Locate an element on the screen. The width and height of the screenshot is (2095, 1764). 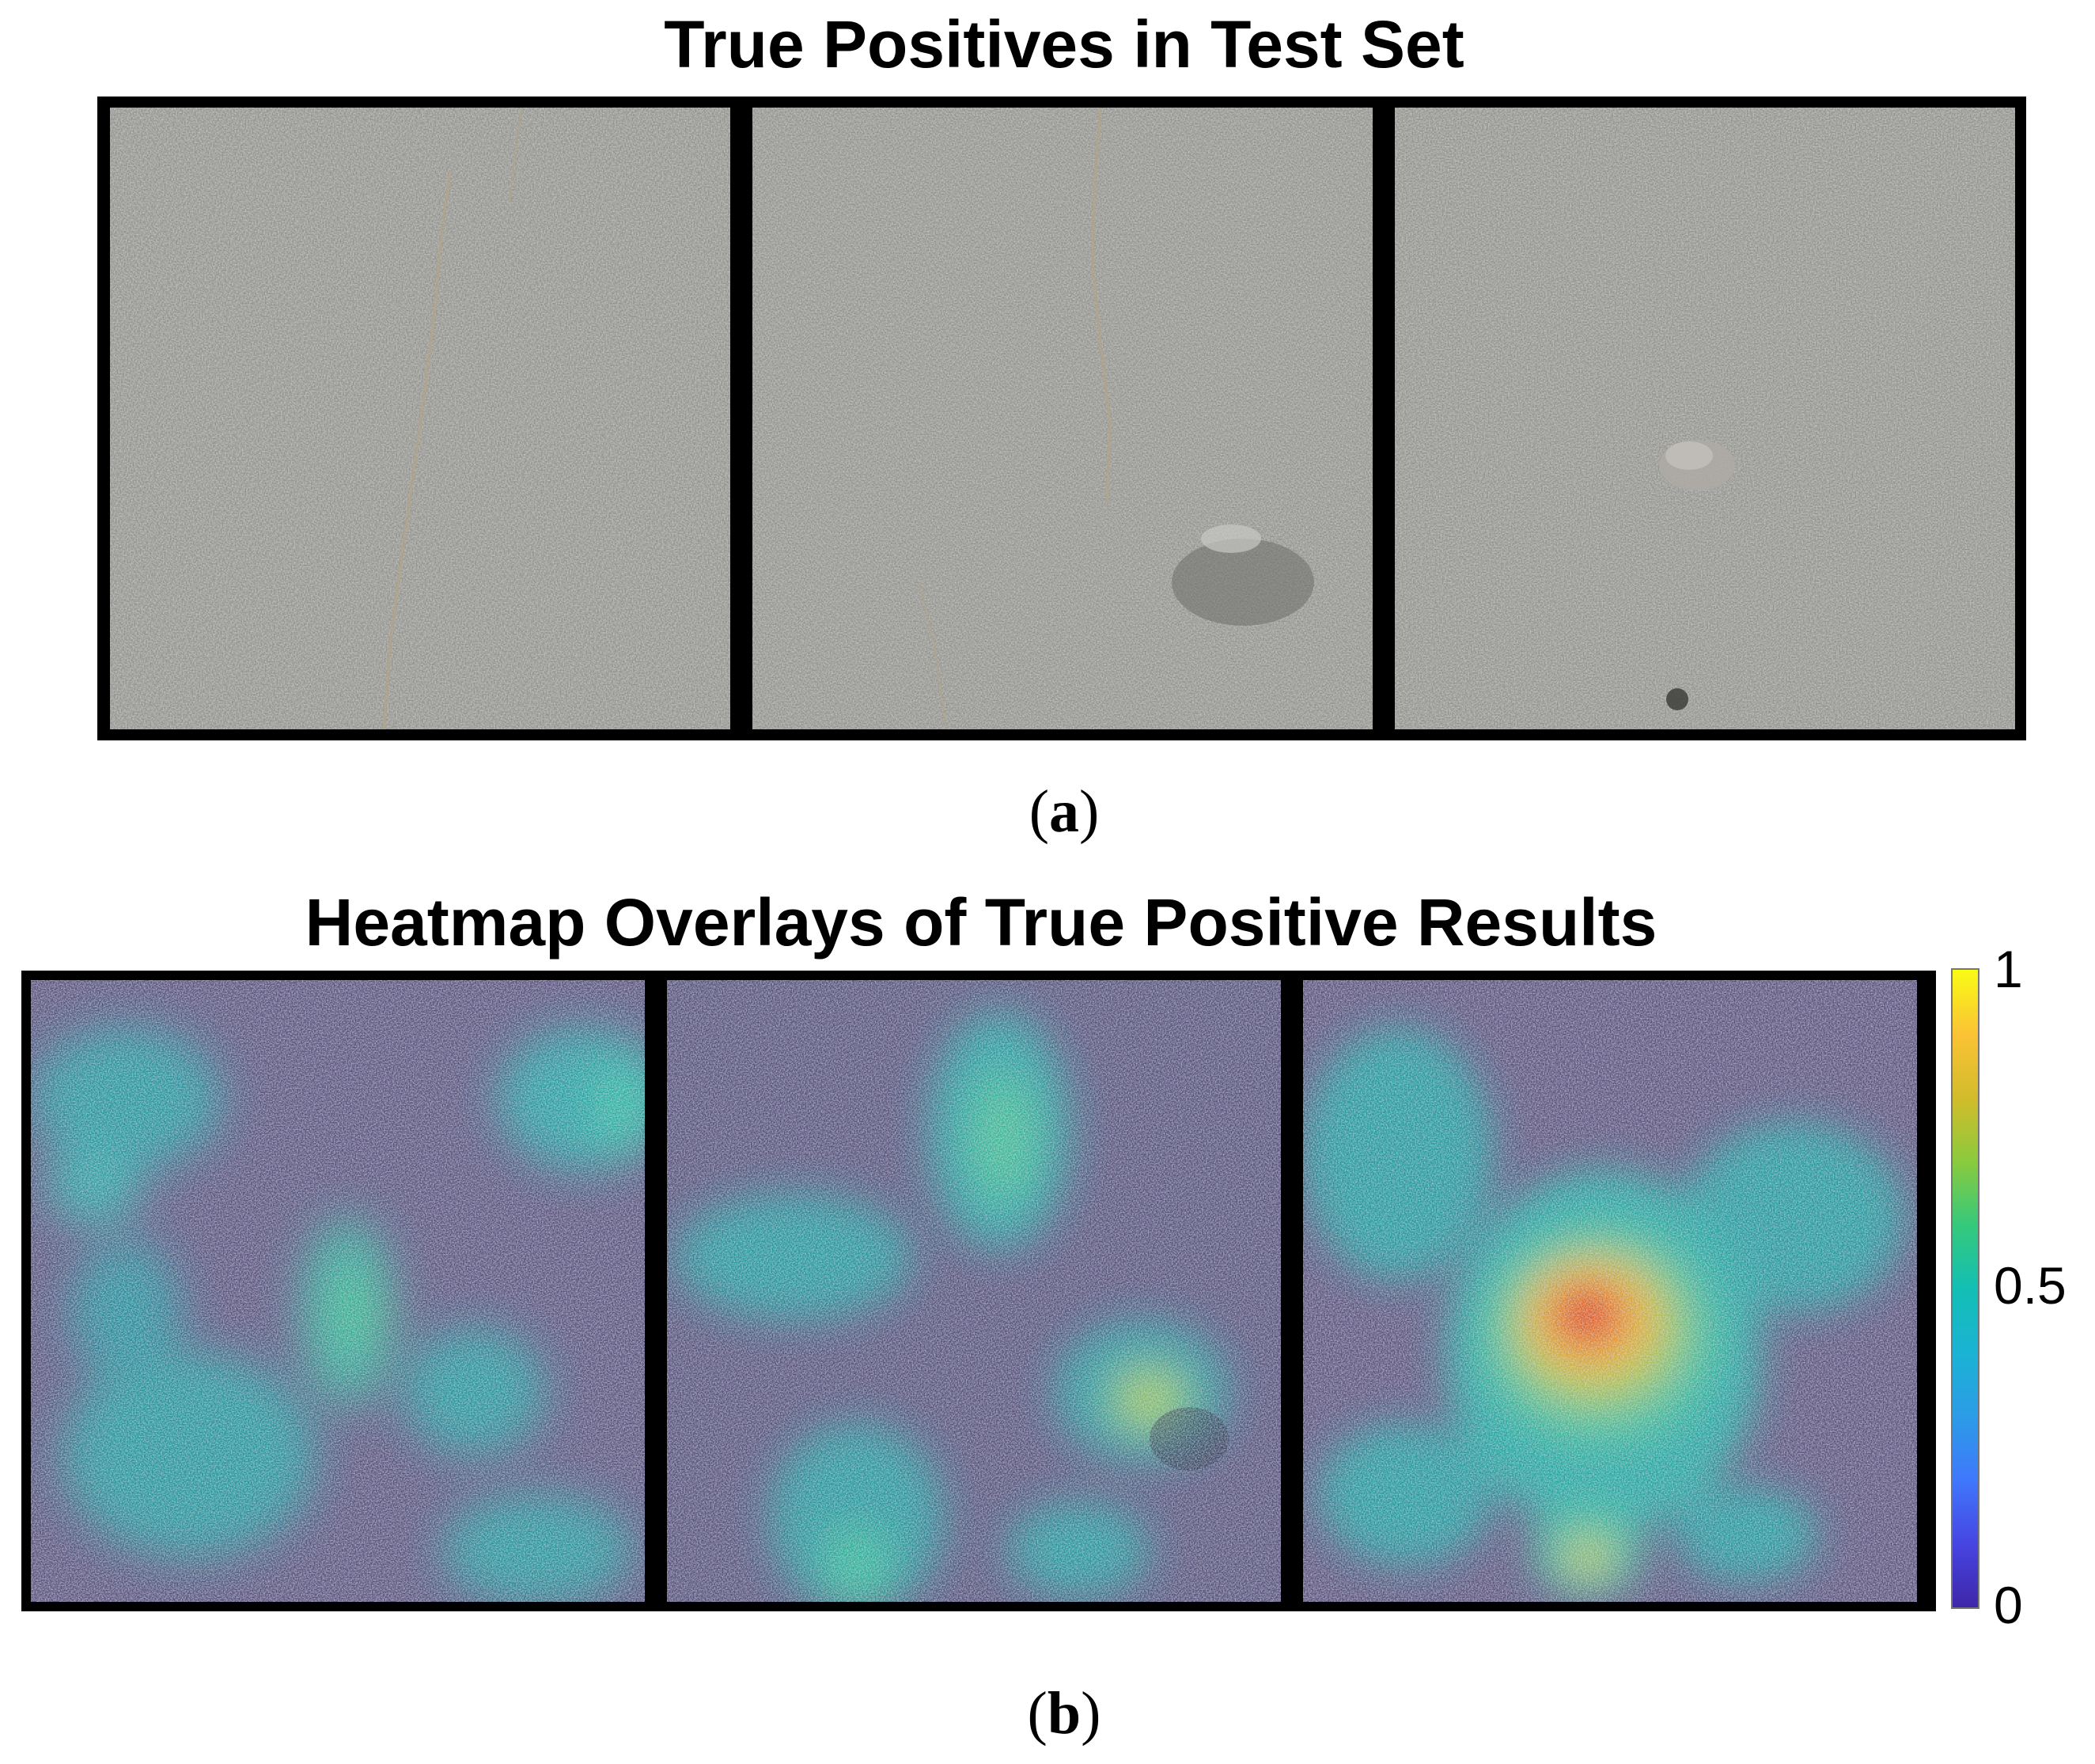
colorbar is located at coordinates (1965, 1289).